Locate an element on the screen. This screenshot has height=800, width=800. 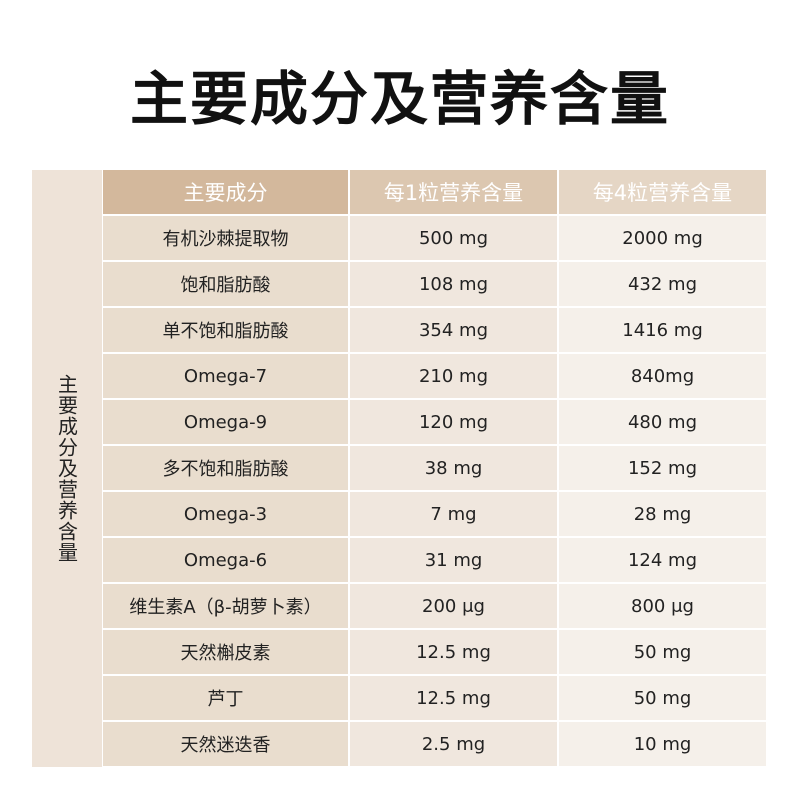
ingredient-cell: Omega-9 is located at coordinates (226, 422).